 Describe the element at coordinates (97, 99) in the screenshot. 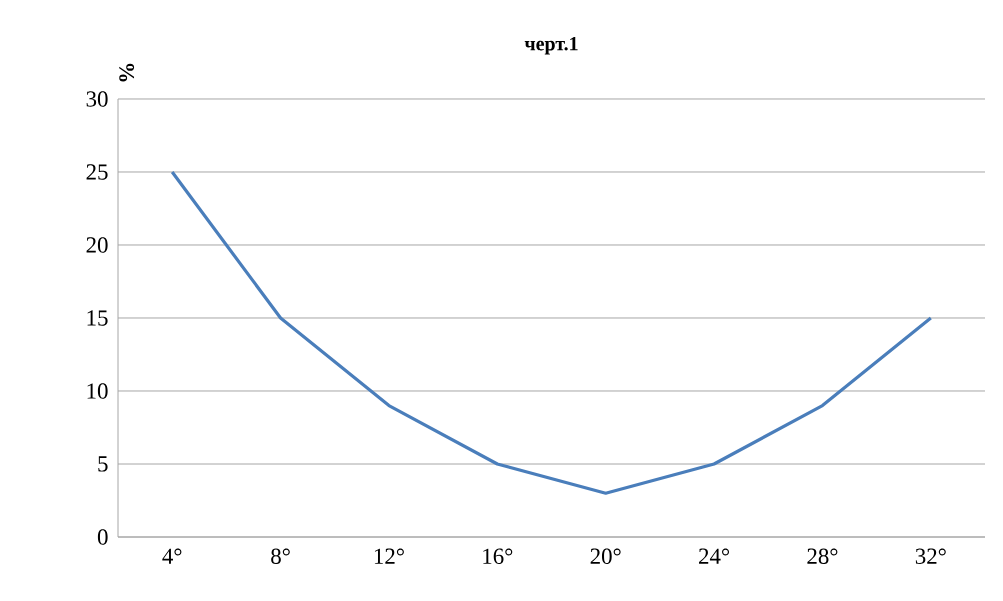

I see `y-tick-label: 30` at that location.